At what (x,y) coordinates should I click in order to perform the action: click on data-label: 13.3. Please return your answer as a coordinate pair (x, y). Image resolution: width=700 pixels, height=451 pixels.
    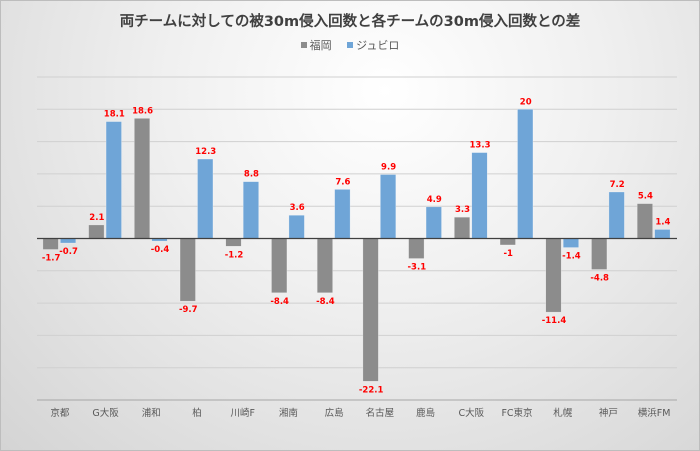
    Looking at the image, I should click on (480, 146).